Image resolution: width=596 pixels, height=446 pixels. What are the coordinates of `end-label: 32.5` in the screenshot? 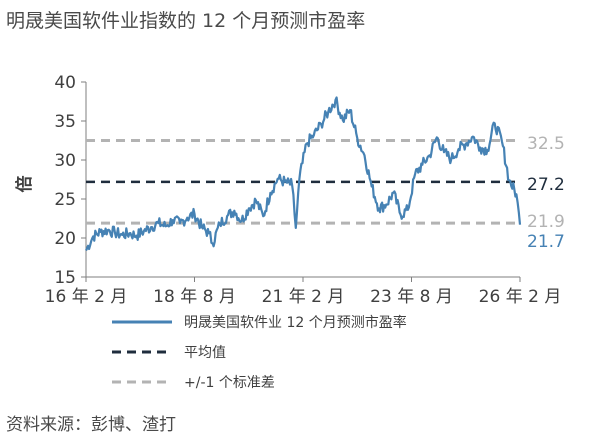 It's located at (546, 144).